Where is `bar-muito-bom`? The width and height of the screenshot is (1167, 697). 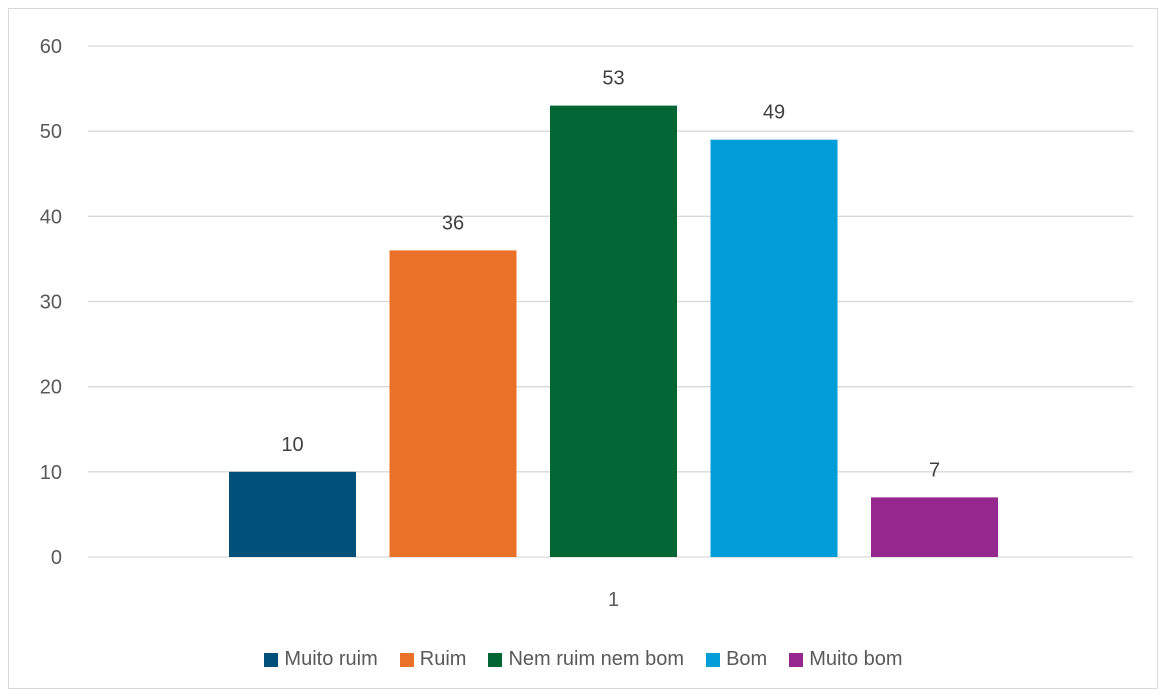 bar-muito-bom is located at coordinates (934, 527).